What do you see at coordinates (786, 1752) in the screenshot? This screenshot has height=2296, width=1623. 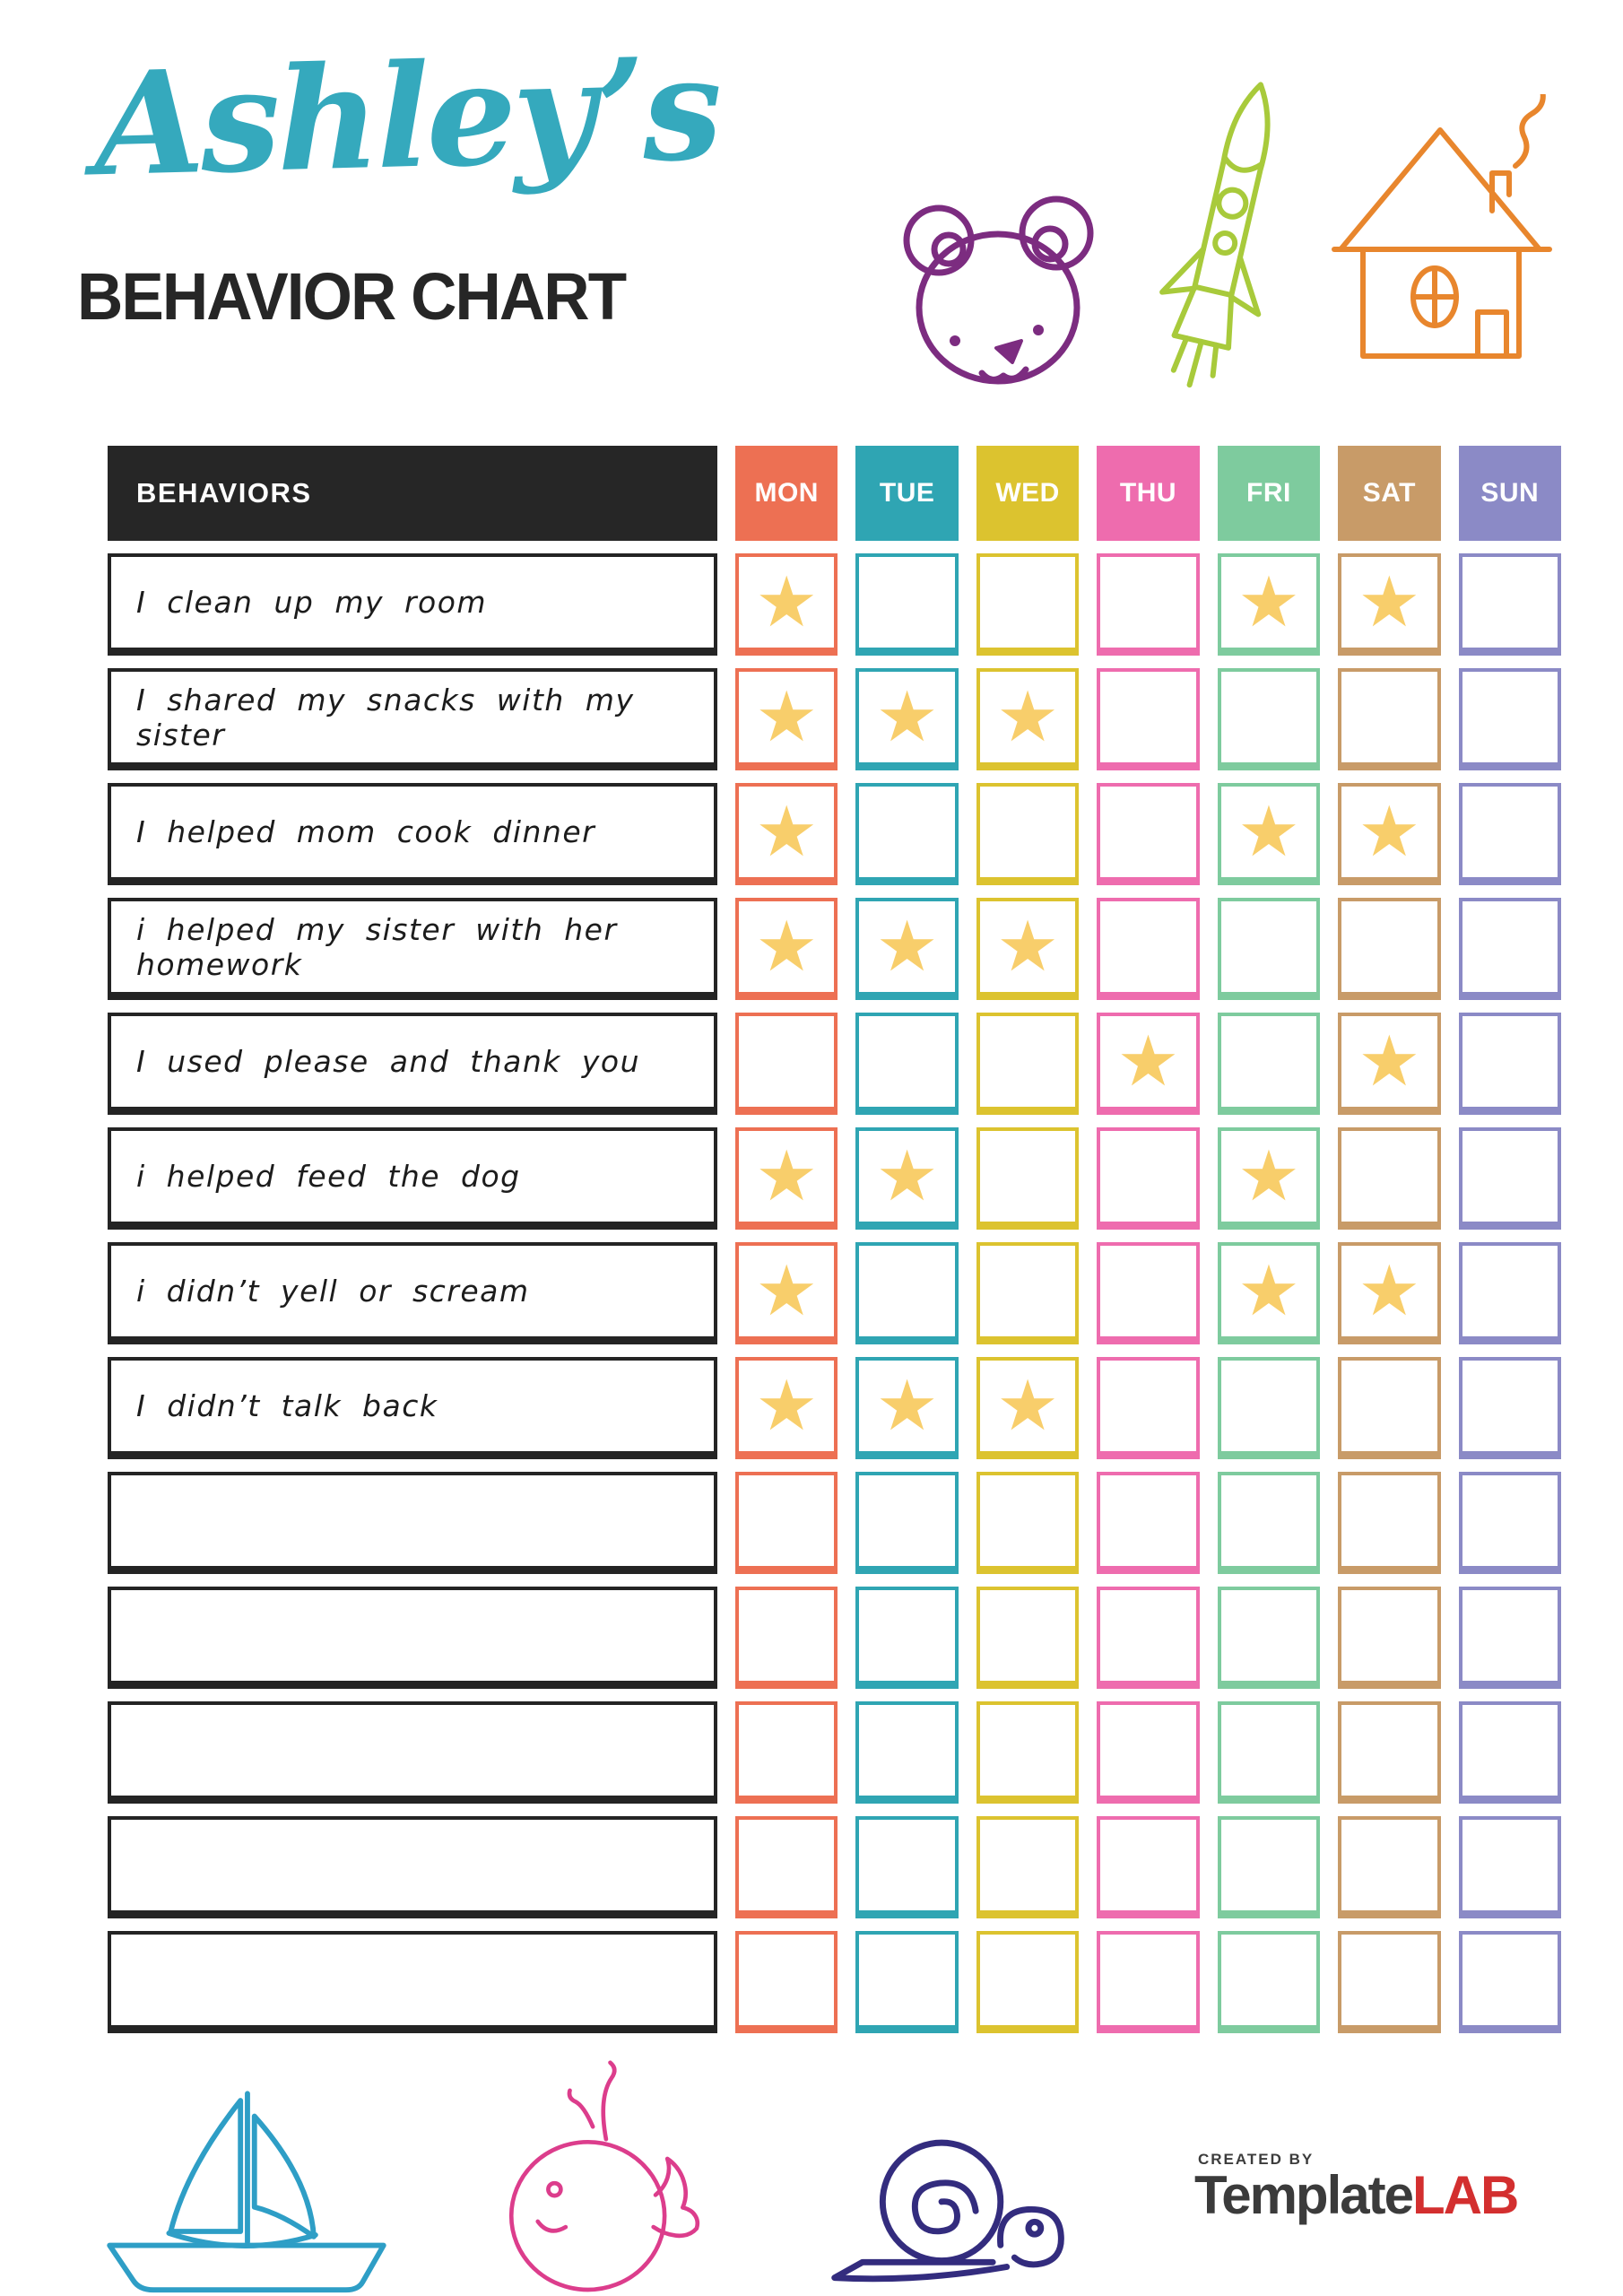 I see `behavior-cell-mon-row11` at bounding box center [786, 1752].